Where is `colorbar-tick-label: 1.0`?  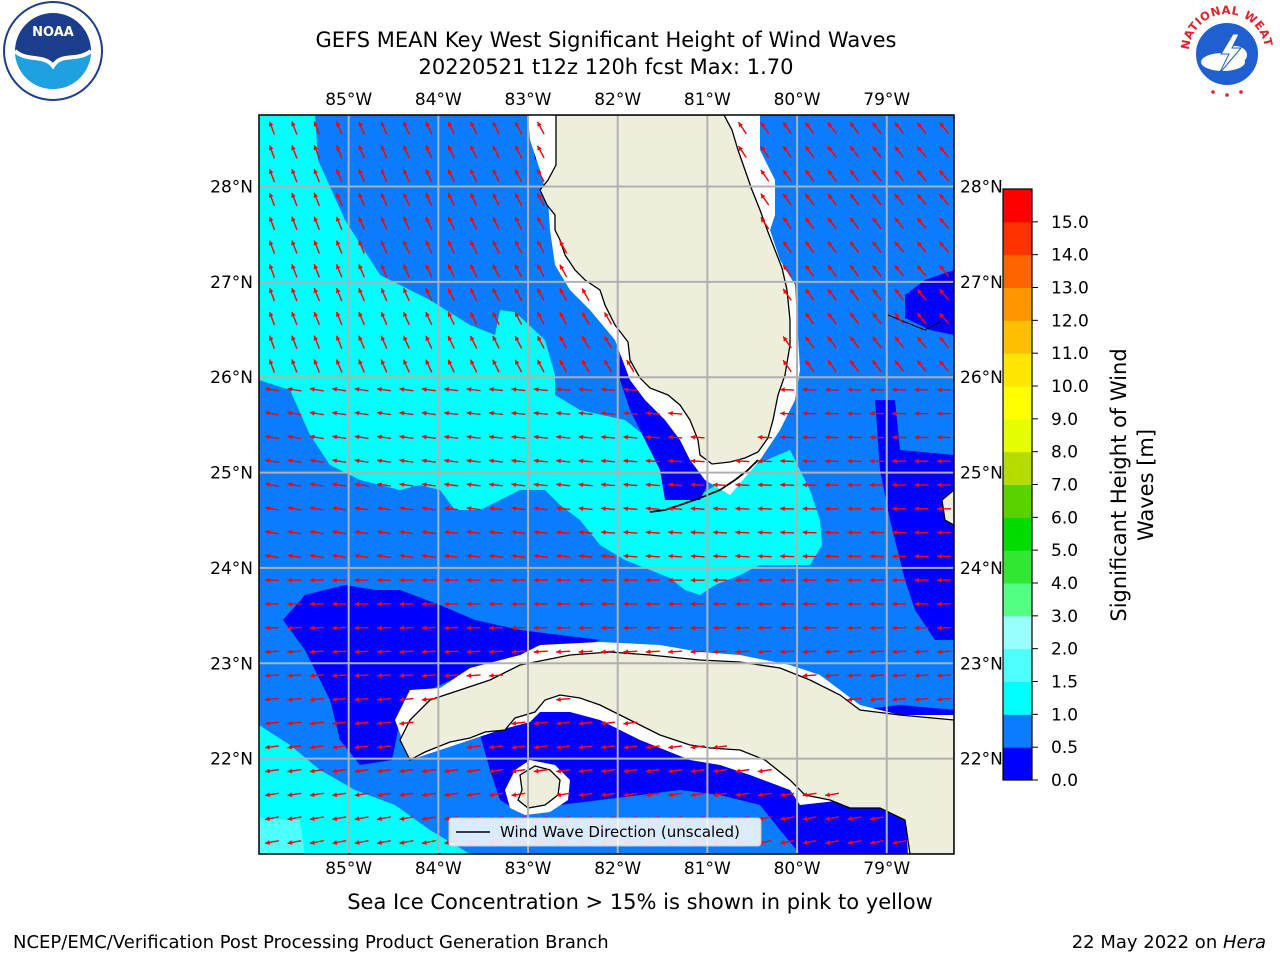 colorbar-tick-label: 1.0 is located at coordinates (1064, 715).